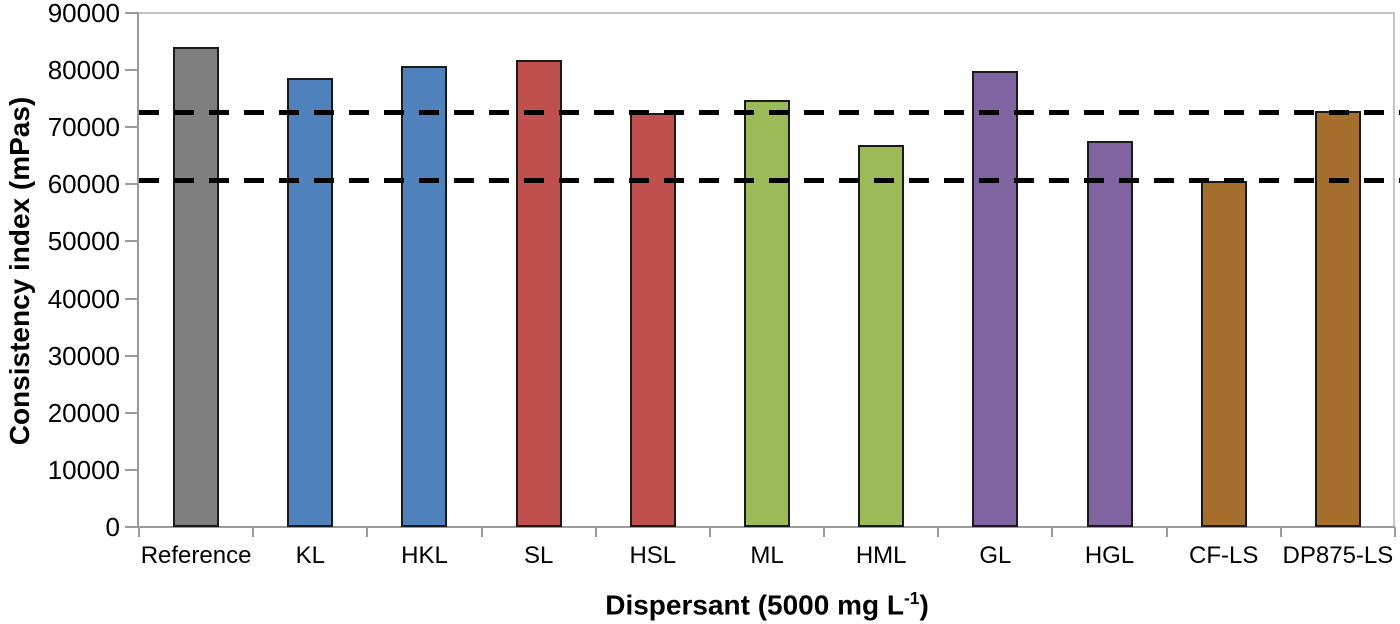 This screenshot has width=1400, height=624. I want to click on x-category-label: HGL, so click(1109, 555).